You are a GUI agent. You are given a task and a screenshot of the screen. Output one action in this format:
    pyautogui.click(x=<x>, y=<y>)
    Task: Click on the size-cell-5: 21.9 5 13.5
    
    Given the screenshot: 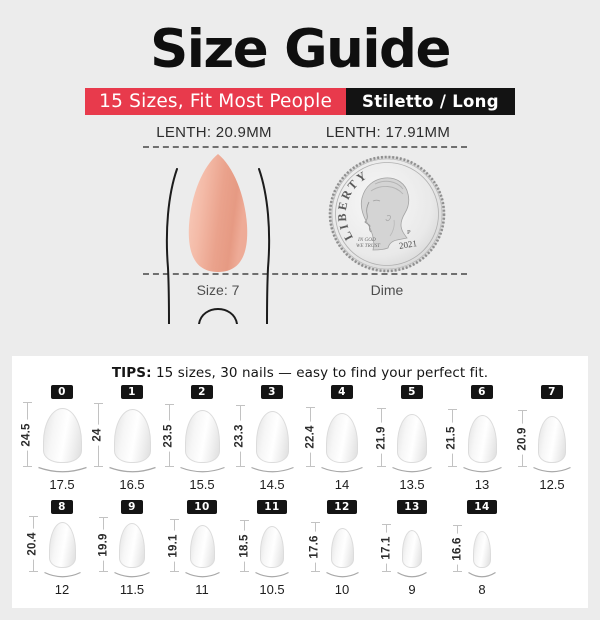 What is the action you would take?
    pyautogui.click(x=404, y=438)
    